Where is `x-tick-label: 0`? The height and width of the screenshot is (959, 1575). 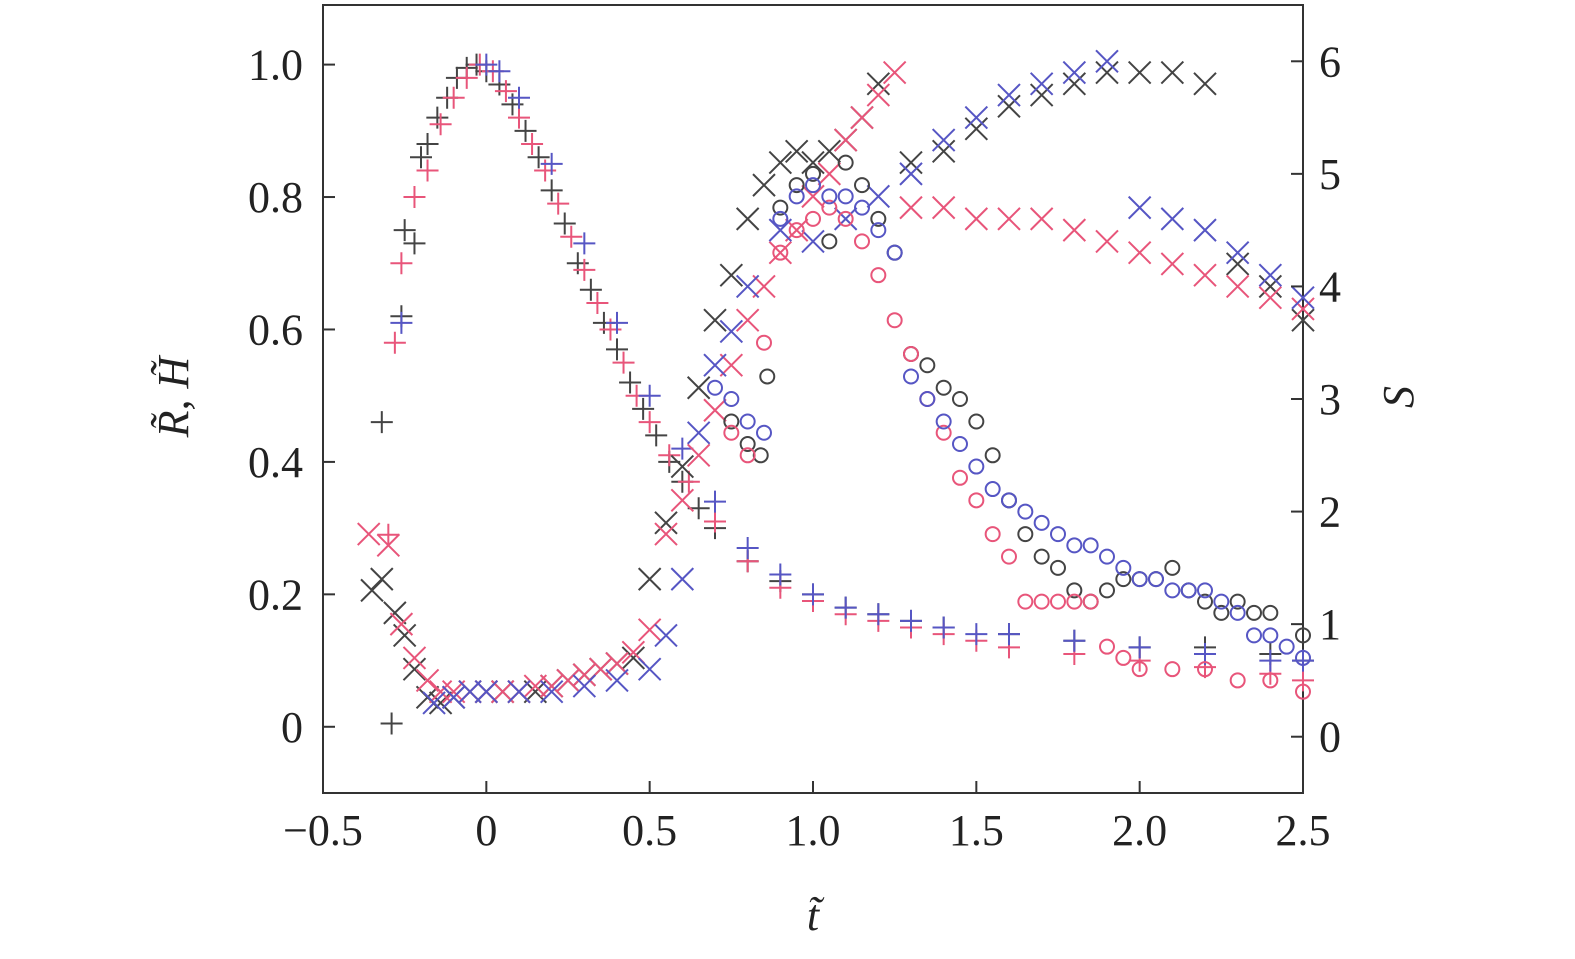 x-tick-label: 0 is located at coordinates (486, 830).